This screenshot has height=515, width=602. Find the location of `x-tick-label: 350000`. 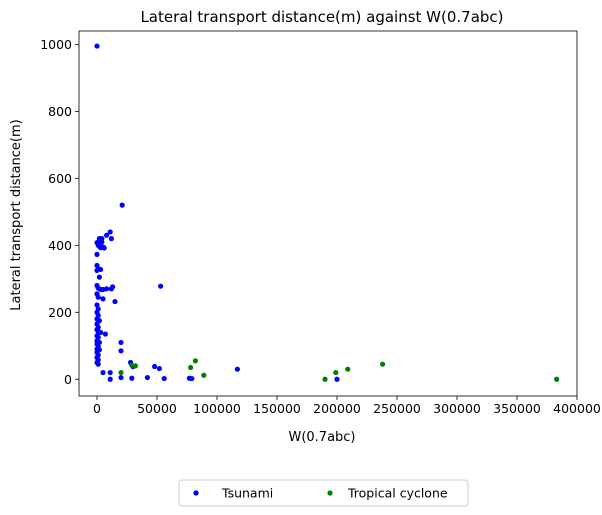

x-tick-label: 350000 is located at coordinates (517, 408).